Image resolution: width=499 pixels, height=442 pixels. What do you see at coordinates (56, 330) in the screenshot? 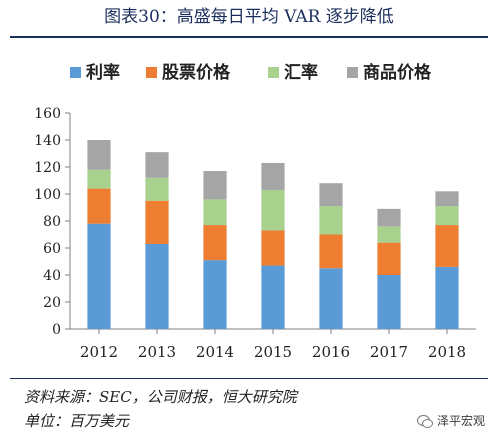
I see `y-tick-label: 0` at bounding box center [56, 330].